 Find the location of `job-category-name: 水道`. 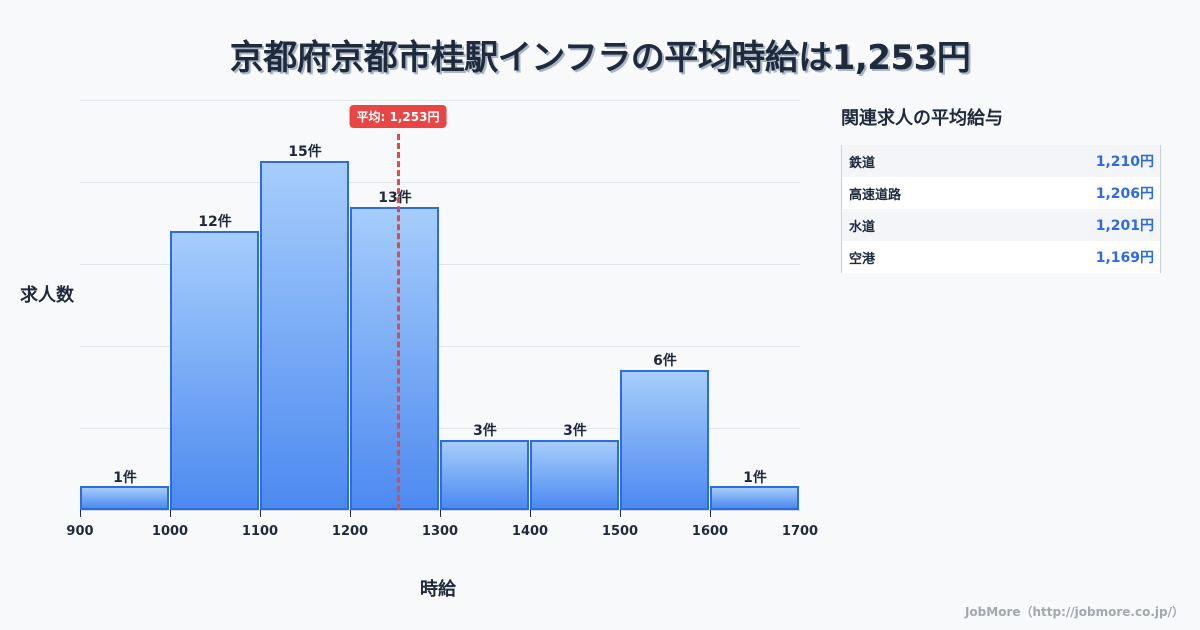

job-category-name: 水道 is located at coordinates (862, 227).